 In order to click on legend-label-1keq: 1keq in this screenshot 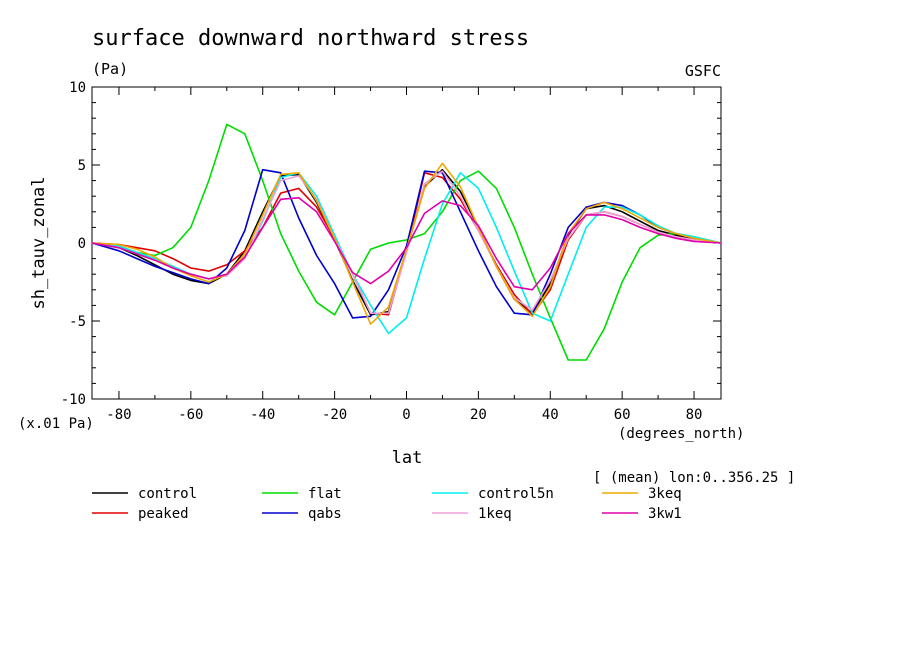, I will do `click(495, 514)`.